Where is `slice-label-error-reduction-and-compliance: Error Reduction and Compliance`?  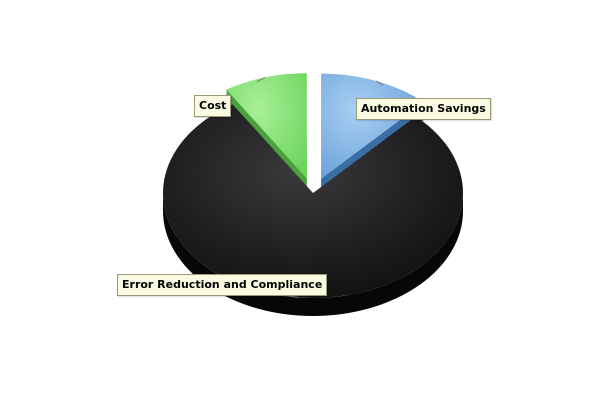 slice-label-error-reduction-and-compliance: Error Reduction and Compliance is located at coordinates (222, 285).